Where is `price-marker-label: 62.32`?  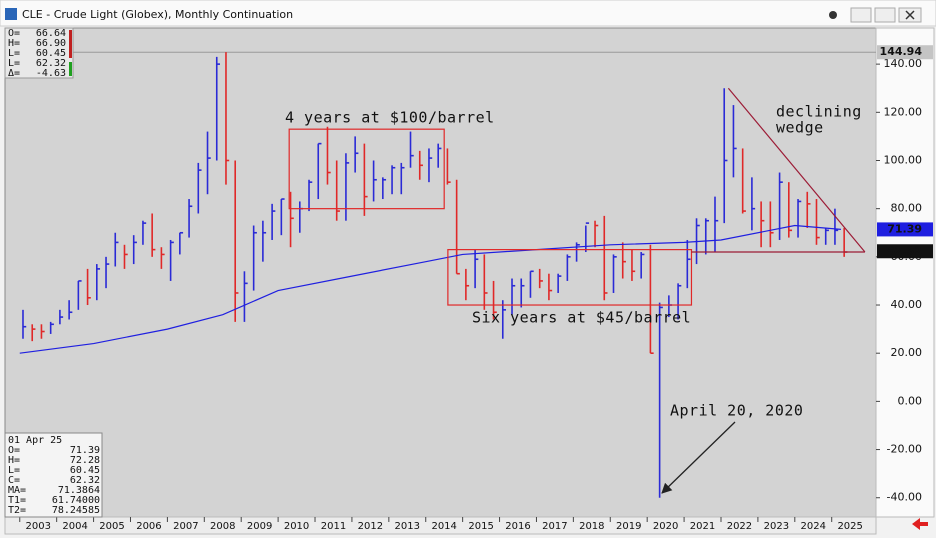 price-marker-label: 62.32 is located at coordinates (904, 250).